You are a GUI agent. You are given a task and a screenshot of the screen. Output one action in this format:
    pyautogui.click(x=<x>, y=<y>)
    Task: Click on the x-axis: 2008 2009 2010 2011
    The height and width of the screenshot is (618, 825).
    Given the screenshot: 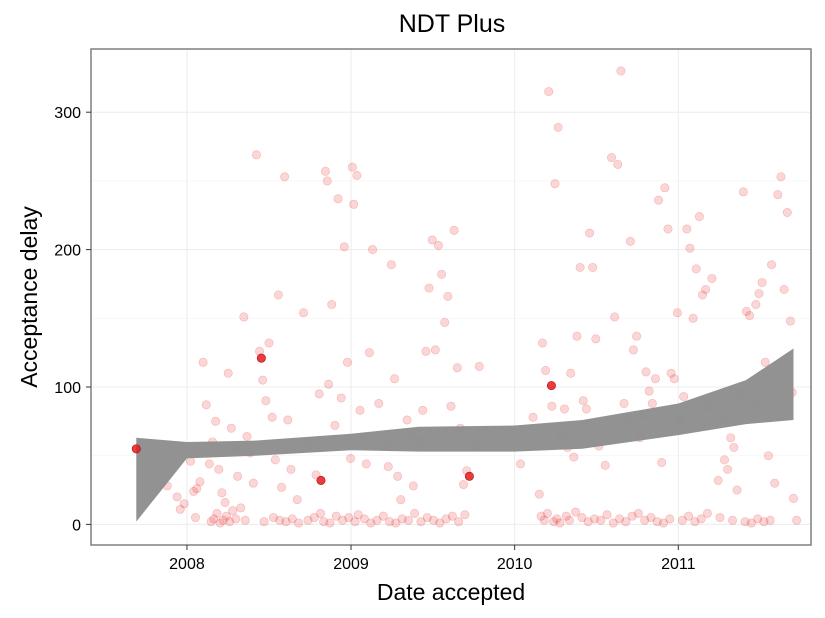 What is the action you would take?
    pyautogui.click(x=432, y=559)
    